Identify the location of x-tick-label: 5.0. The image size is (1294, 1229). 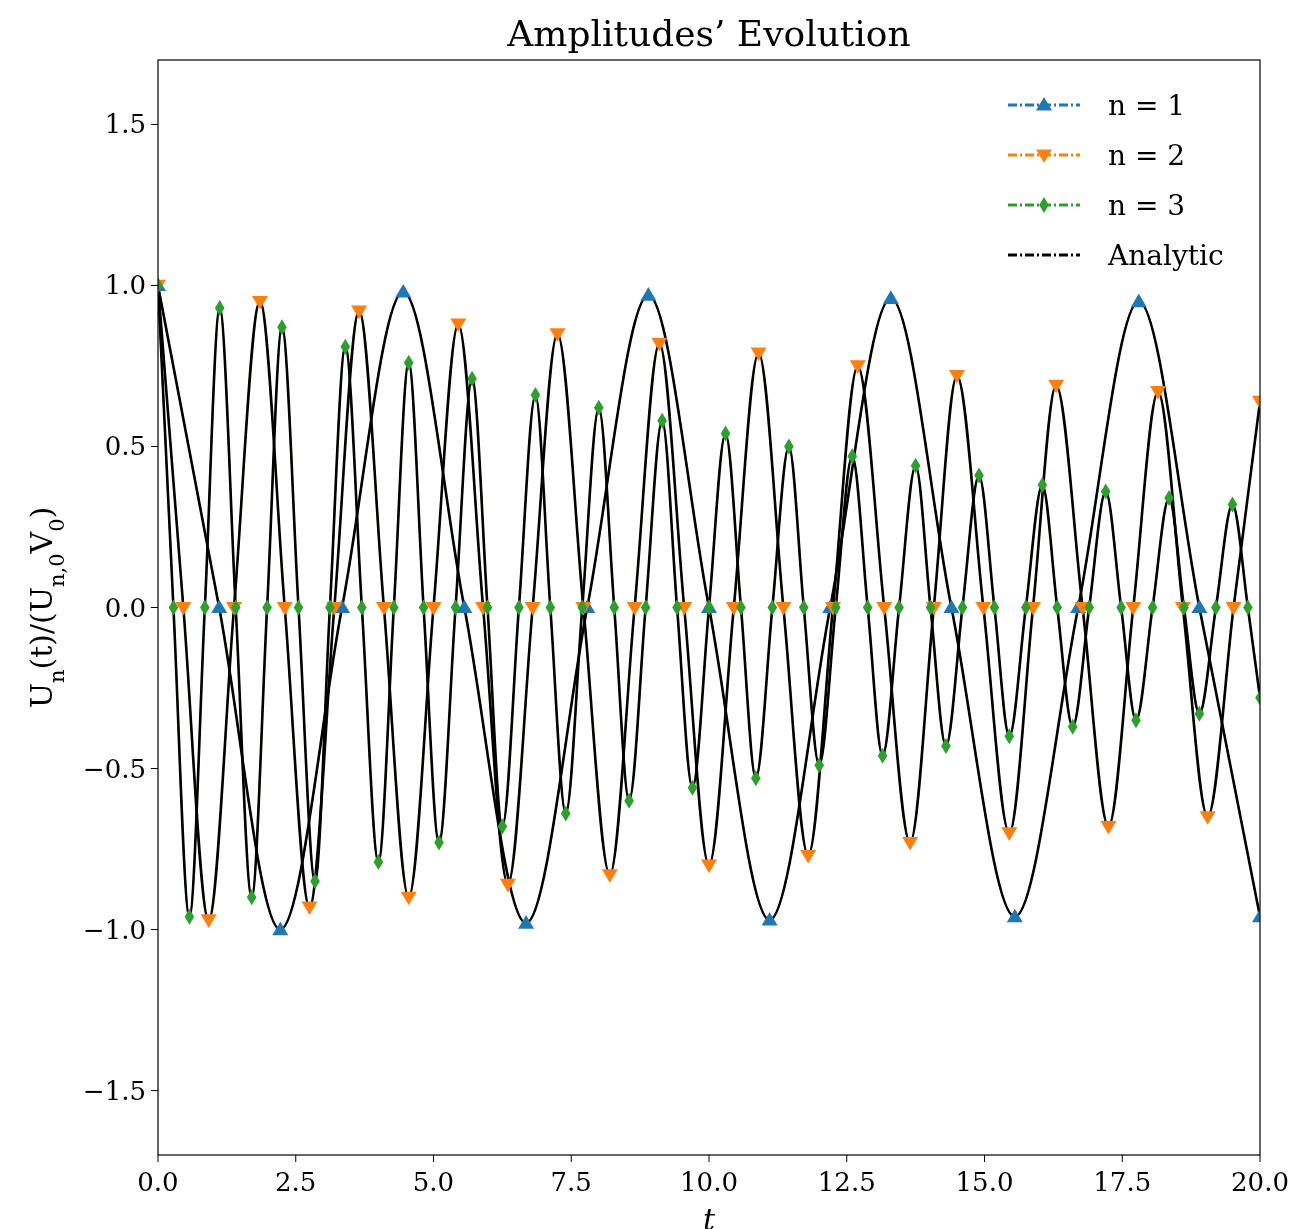
(433, 1182).